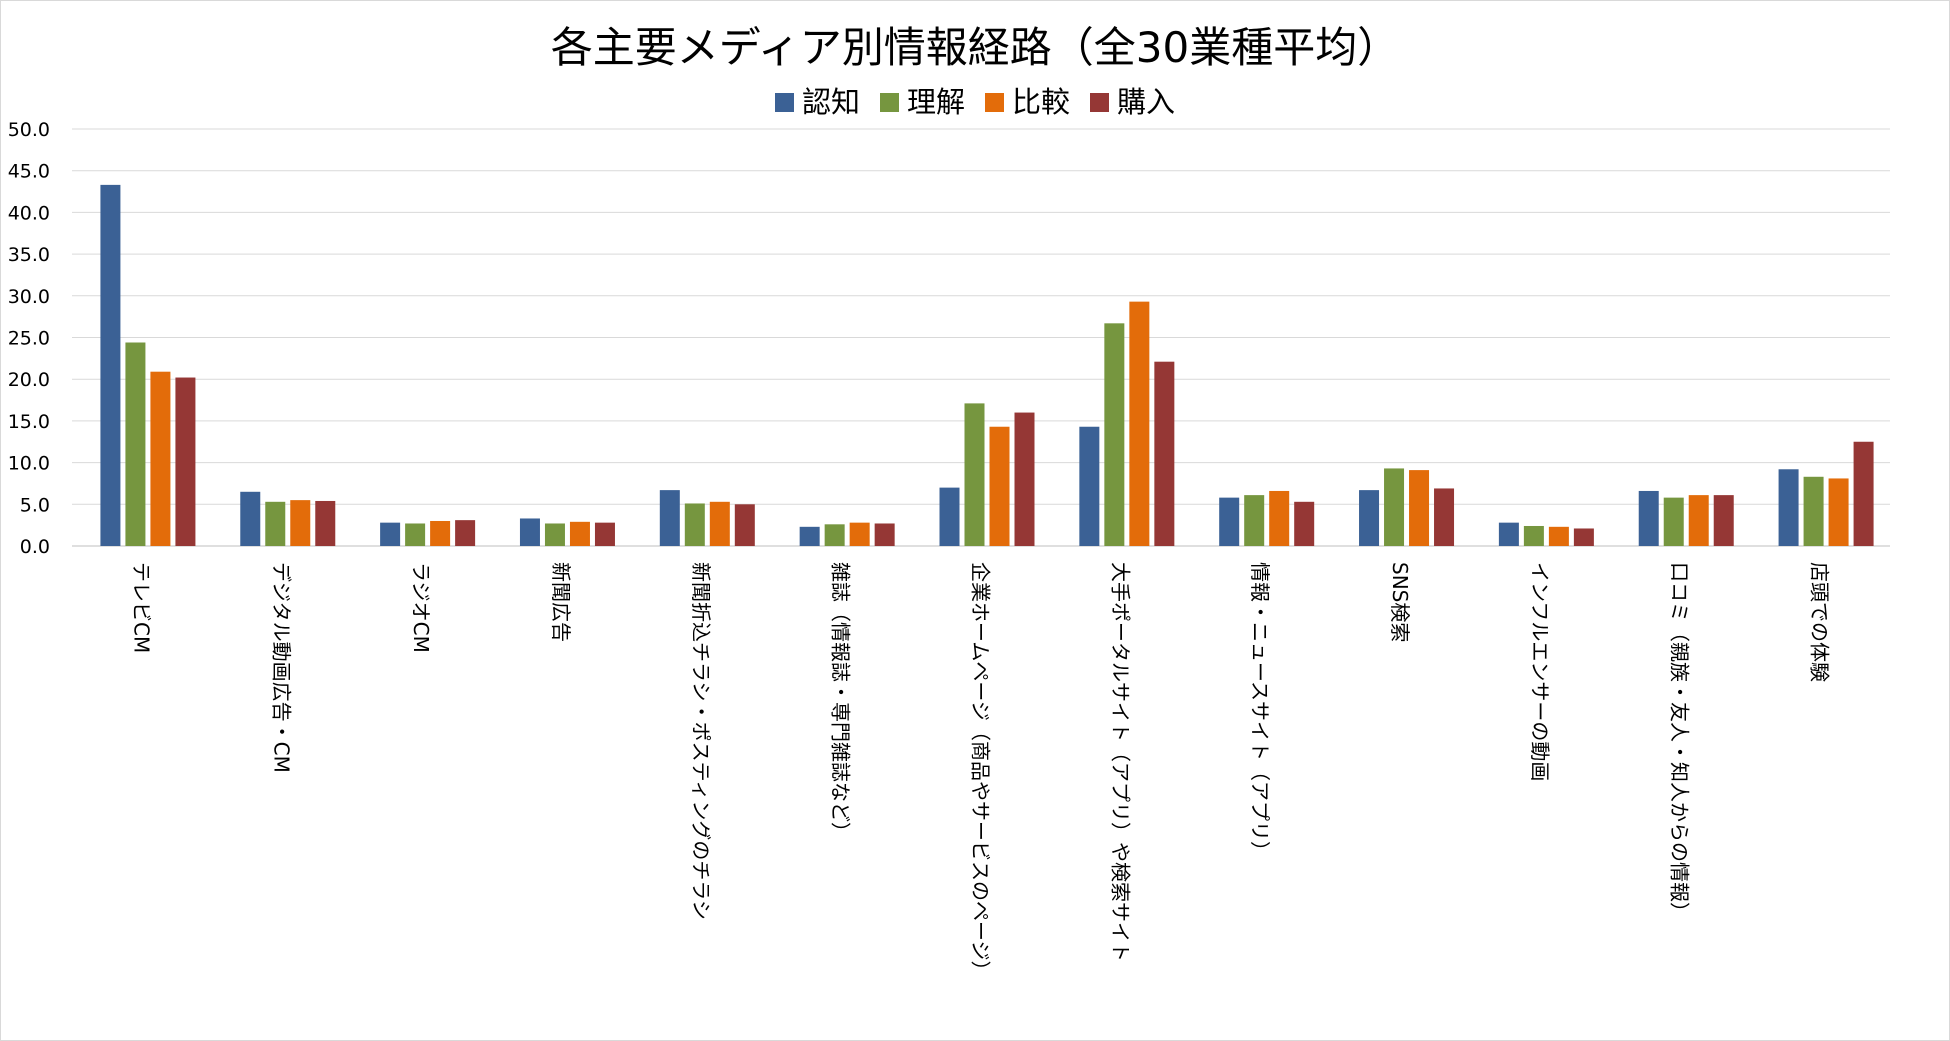  I want to click on y-tick-label: 30.0, so click(29, 297).